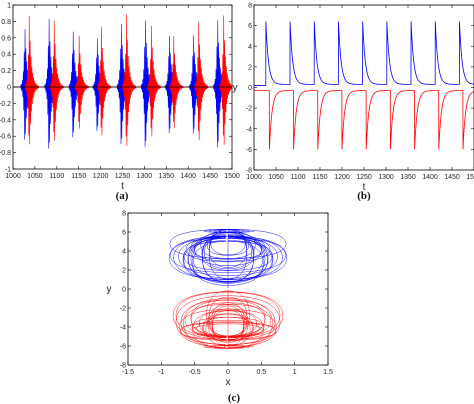 The height and width of the screenshot is (404, 474). What do you see at coordinates (364, 196) in the screenshot?
I see `caption-b: (b)` at bounding box center [364, 196].